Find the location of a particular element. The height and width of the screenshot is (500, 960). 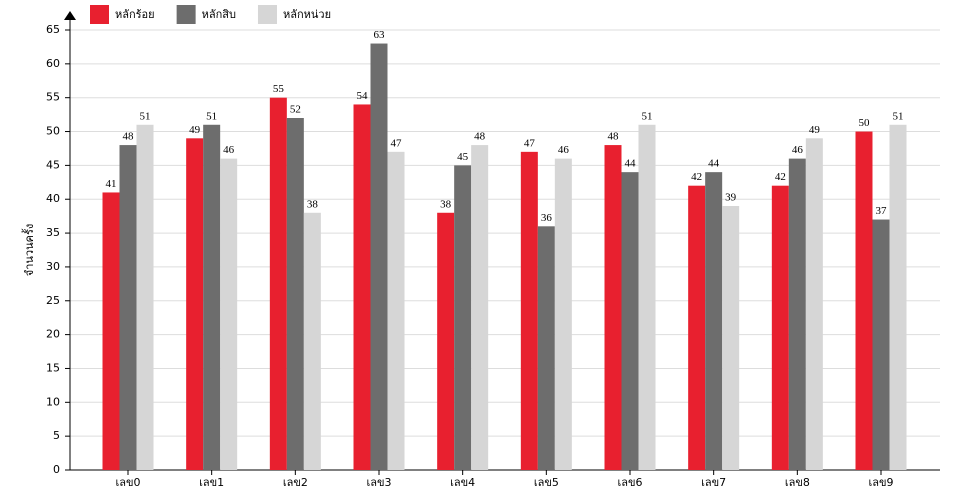

value-label: 37 is located at coordinates (882, 211).